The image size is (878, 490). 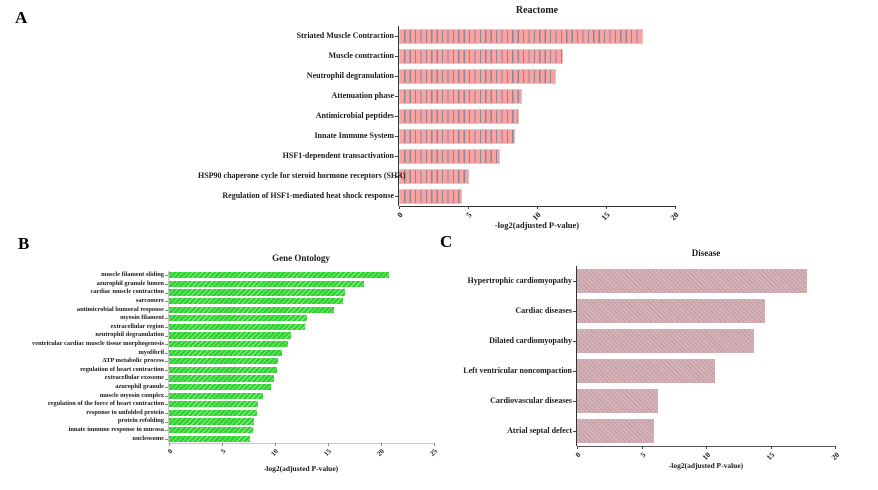 I want to click on x-axis-line, so click(x=301, y=443).